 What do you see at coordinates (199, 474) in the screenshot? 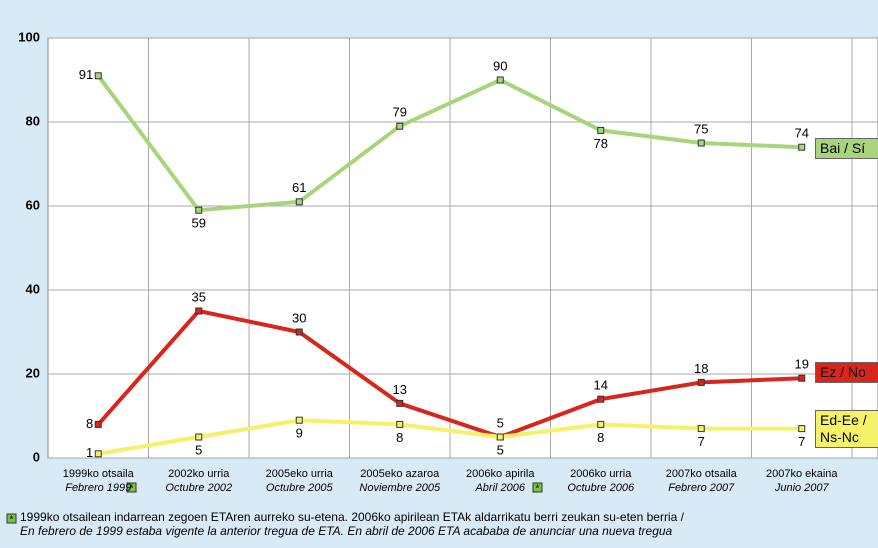
I see `x-tick-label: 2002ko urria` at bounding box center [199, 474].